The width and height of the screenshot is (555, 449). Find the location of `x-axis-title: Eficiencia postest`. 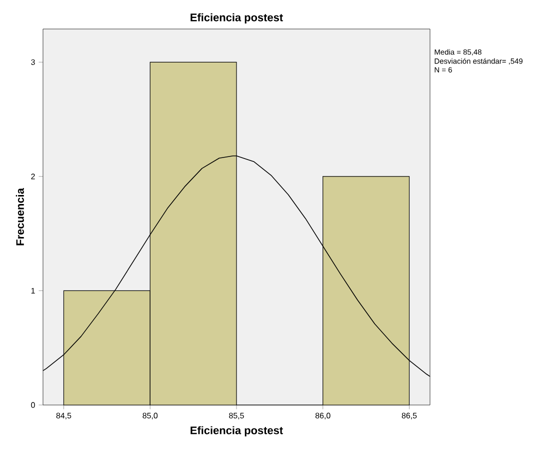

x-axis-title: Eficiencia postest is located at coordinates (236, 431).